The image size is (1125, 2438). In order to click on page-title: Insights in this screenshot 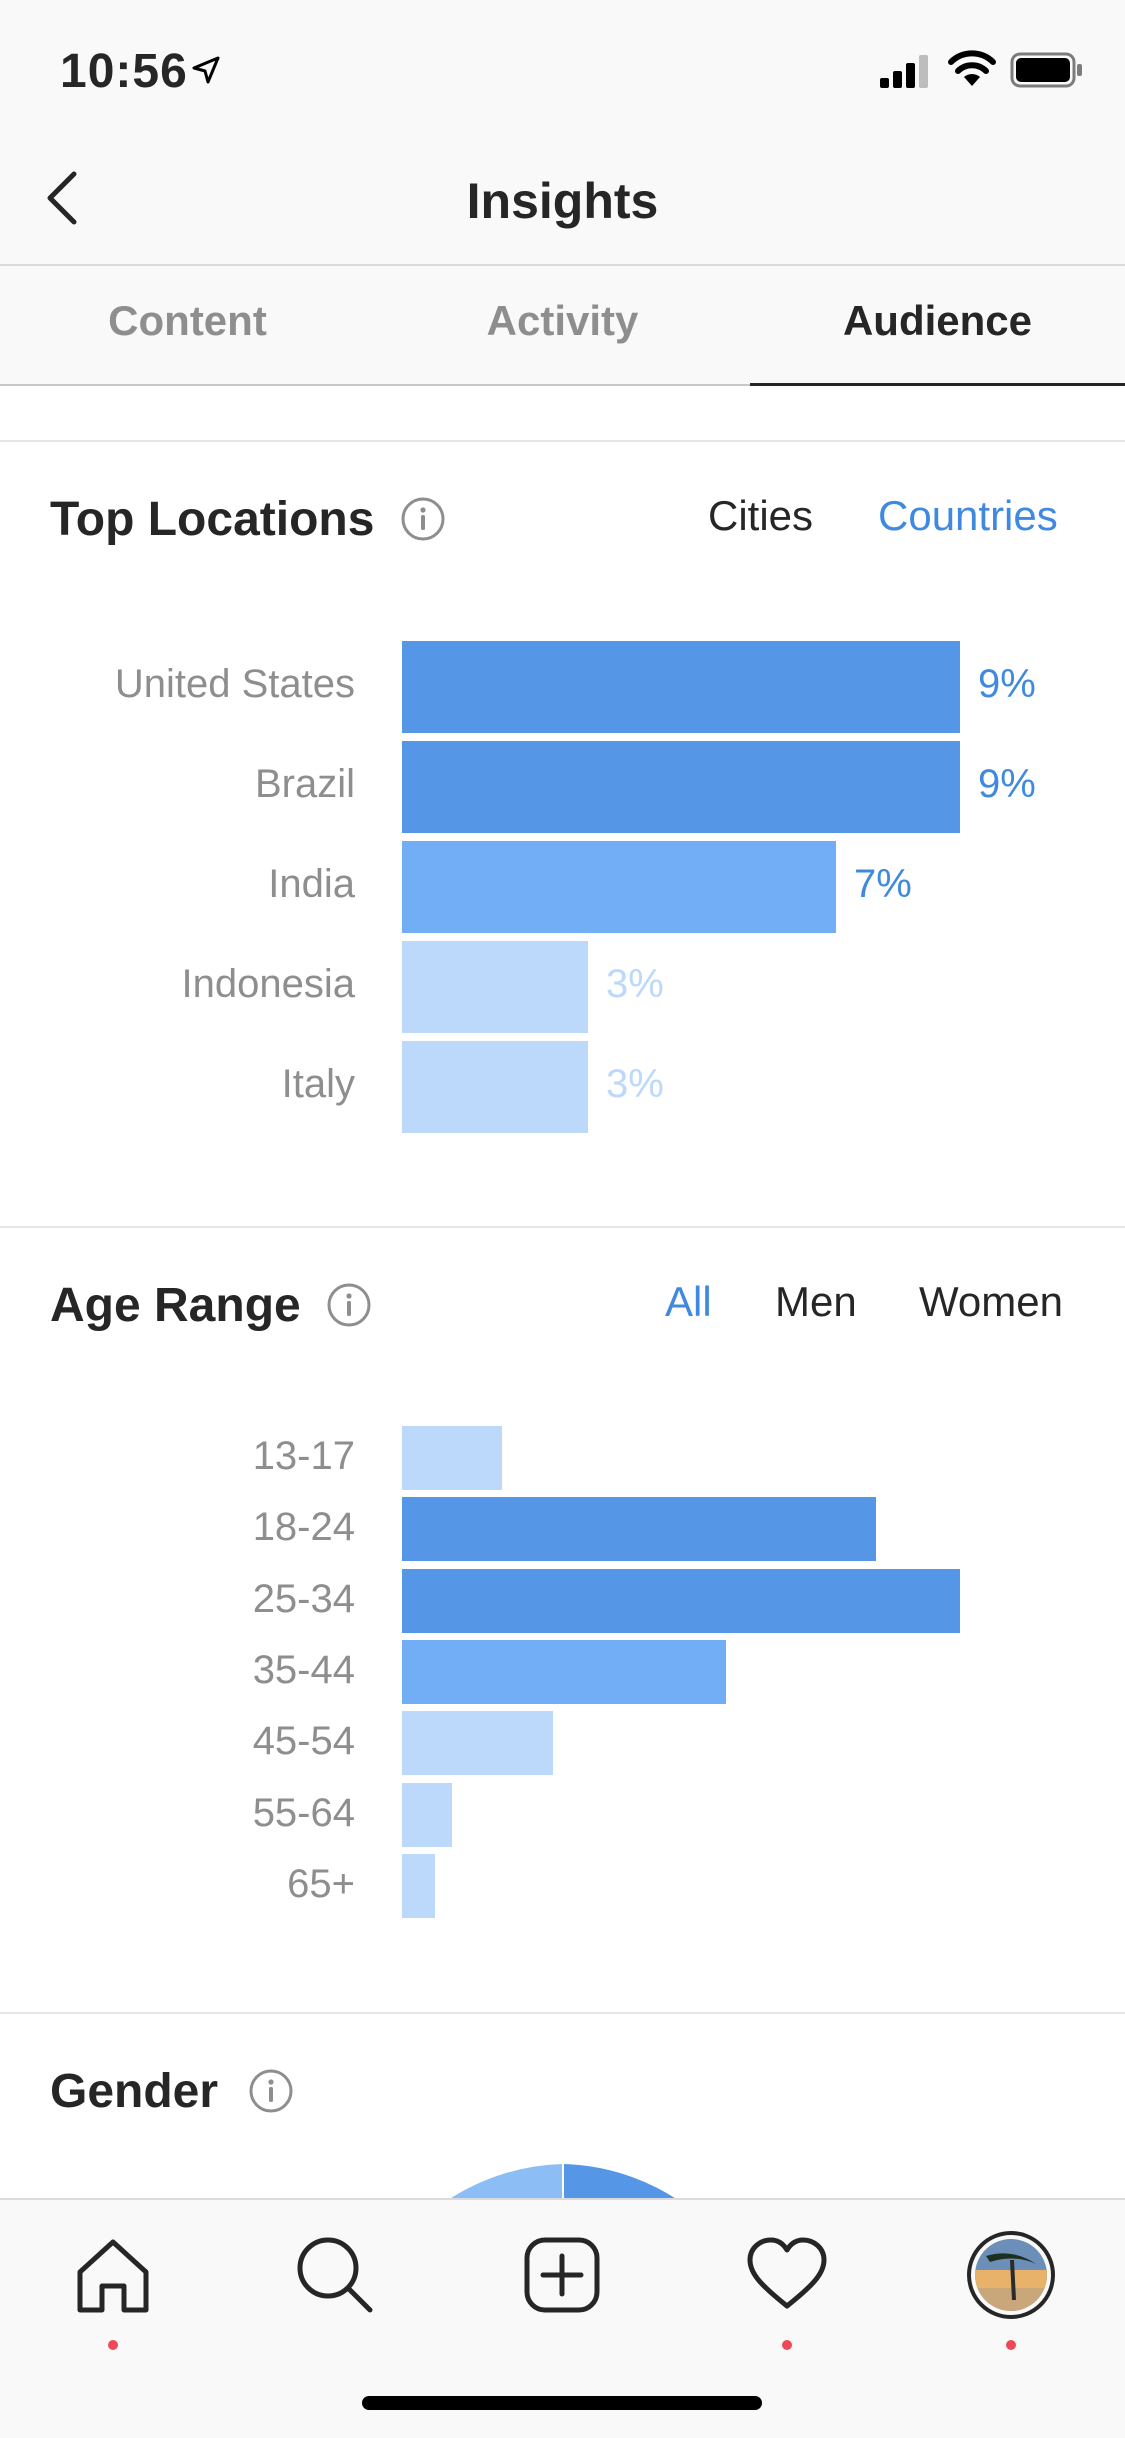, I will do `click(562, 201)`.